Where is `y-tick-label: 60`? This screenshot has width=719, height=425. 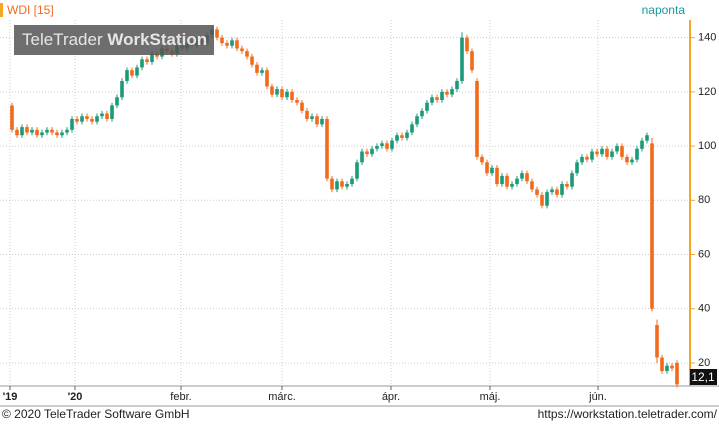 y-tick-label: 60 is located at coordinates (704, 254).